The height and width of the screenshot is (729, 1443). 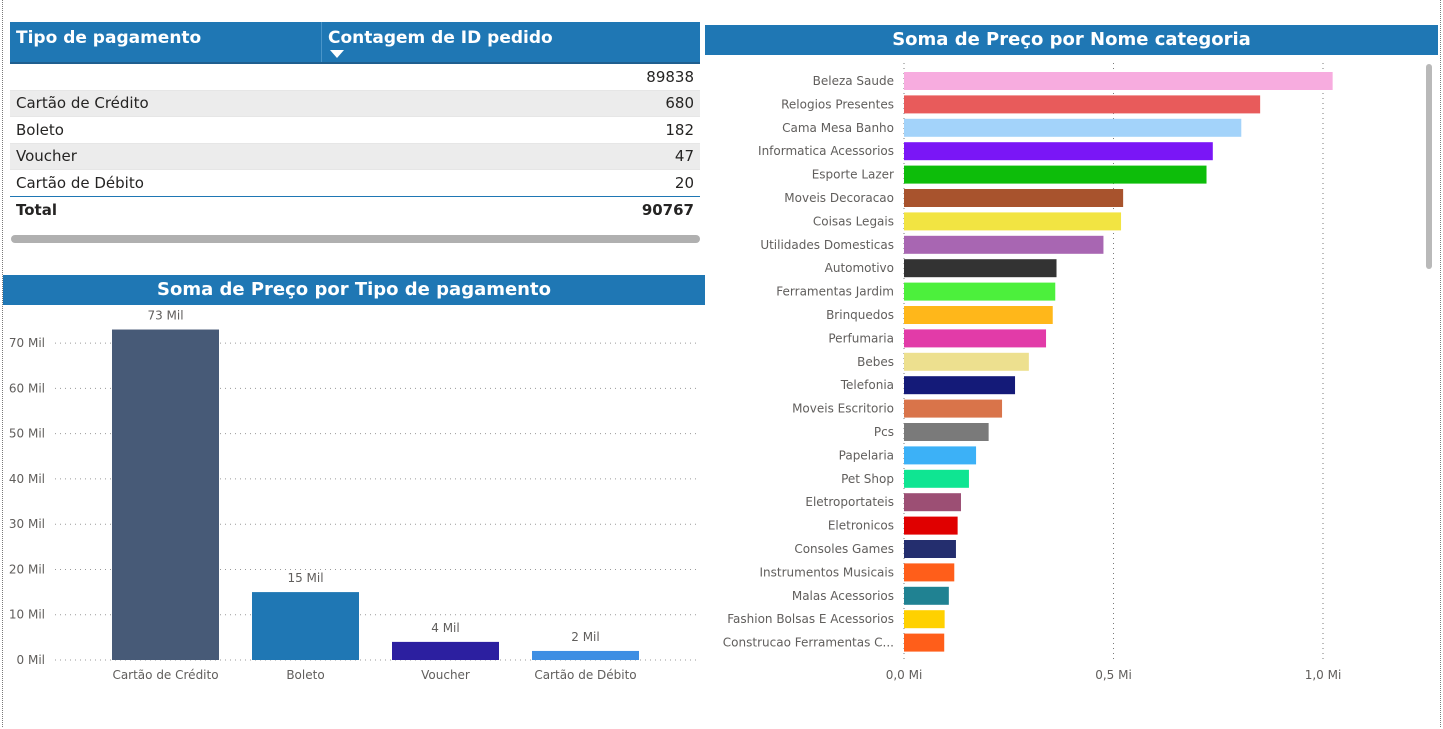 I want to click on y-tick-label: Ferramentas Jardim, so click(x=835, y=292).